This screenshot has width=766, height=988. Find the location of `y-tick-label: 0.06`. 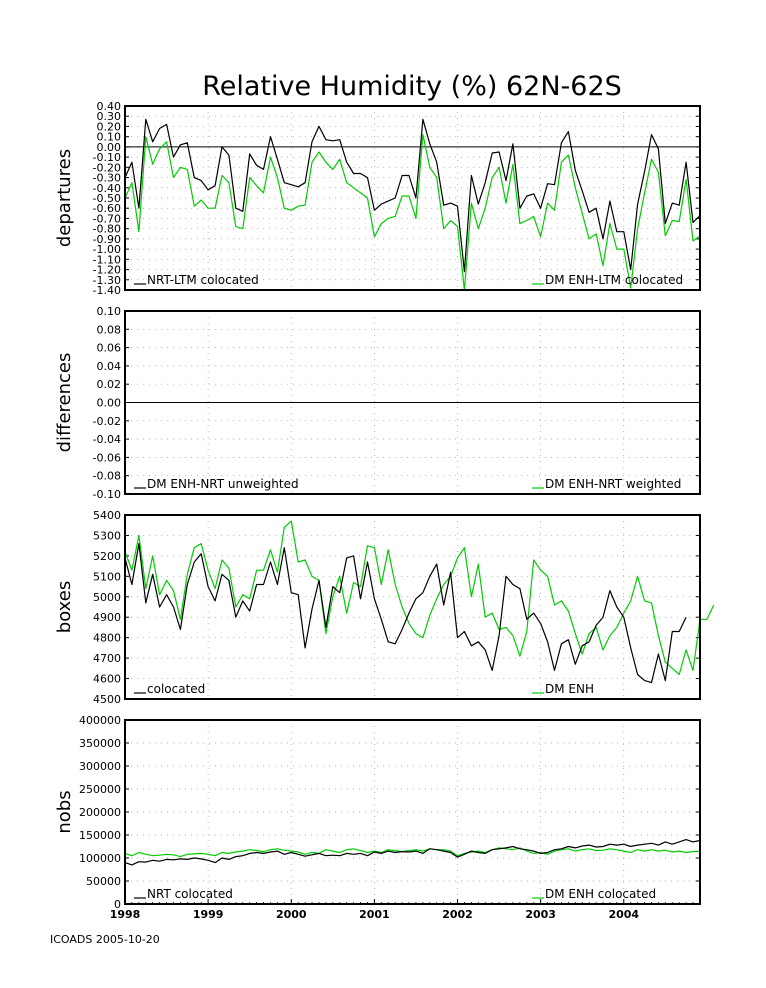

y-tick-label: 0.06 is located at coordinates (109, 348).